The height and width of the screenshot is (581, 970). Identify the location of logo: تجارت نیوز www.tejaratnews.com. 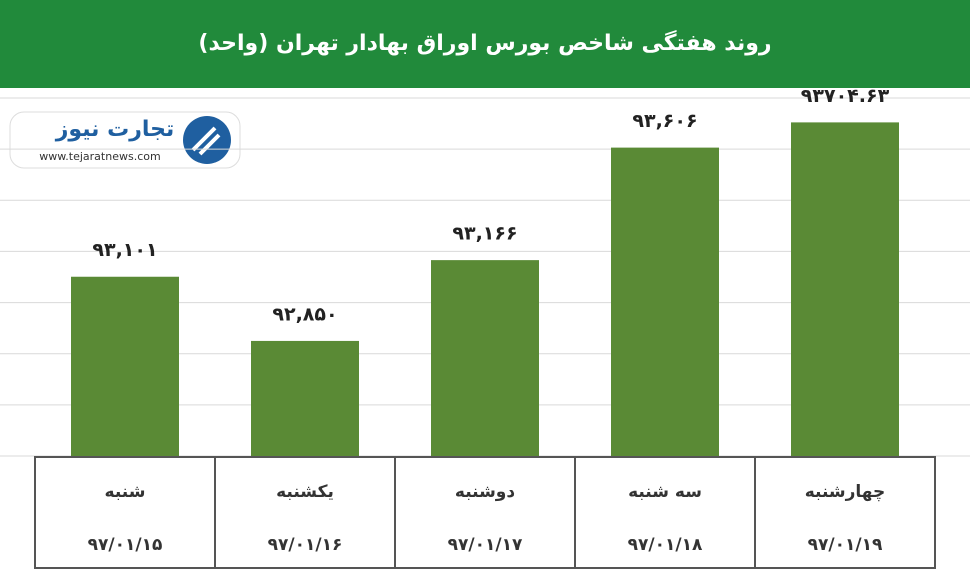
(125, 140).